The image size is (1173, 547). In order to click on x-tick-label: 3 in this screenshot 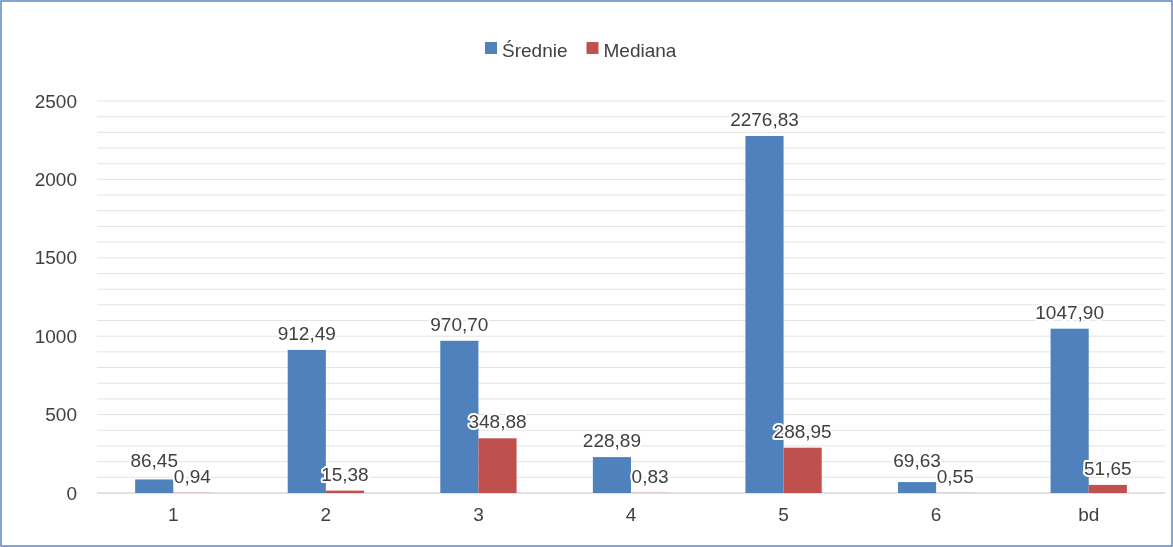, I will do `click(478, 514)`.